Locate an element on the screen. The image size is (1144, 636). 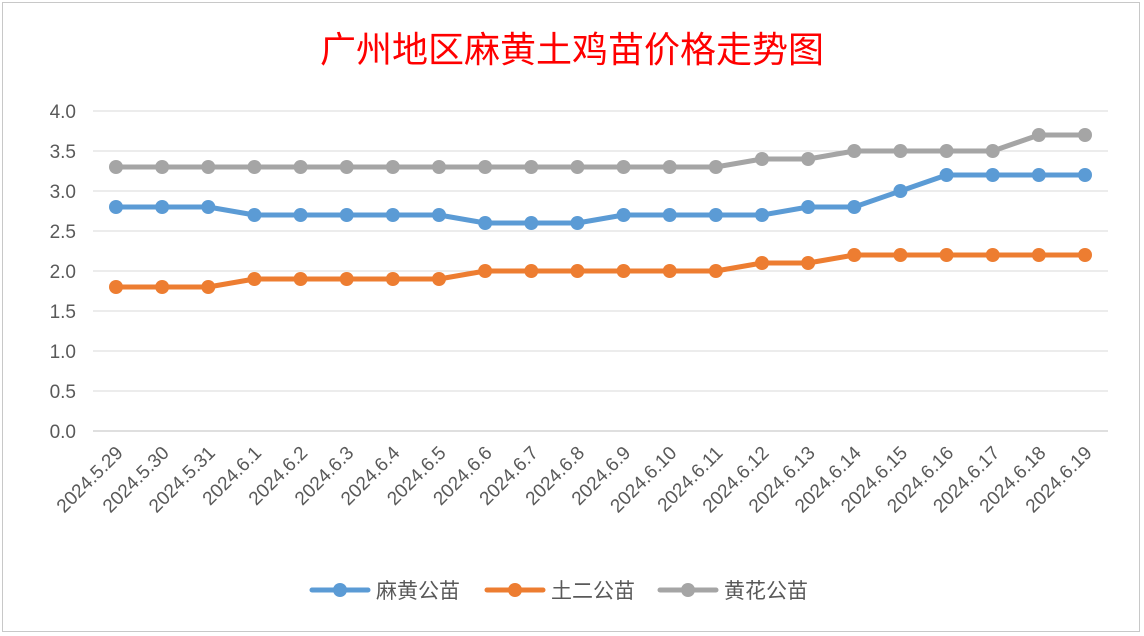
y-tick-label: 1.5 is located at coordinates (63, 312).